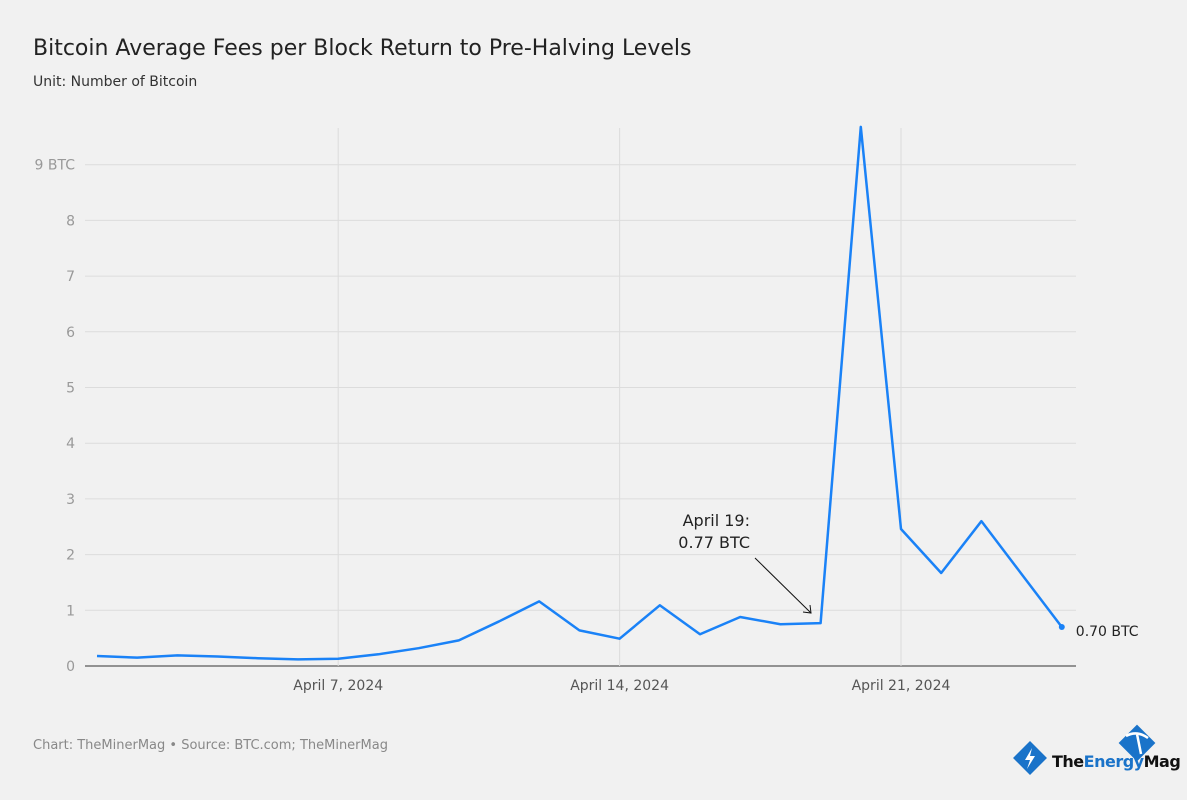  I want to click on y-tick-label: 7, so click(70, 277).